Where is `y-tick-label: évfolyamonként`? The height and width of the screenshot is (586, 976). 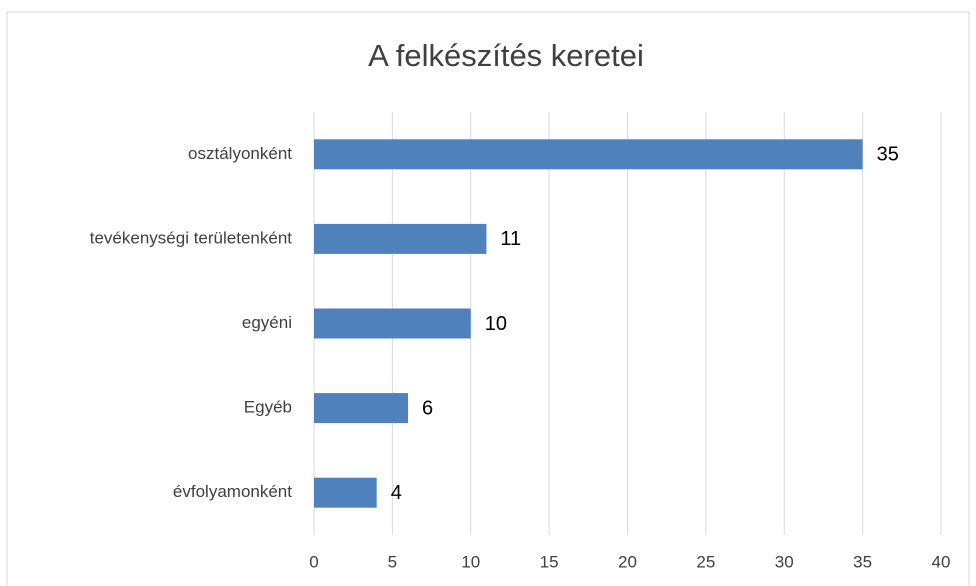 y-tick-label: évfolyamonként is located at coordinates (232, 491).